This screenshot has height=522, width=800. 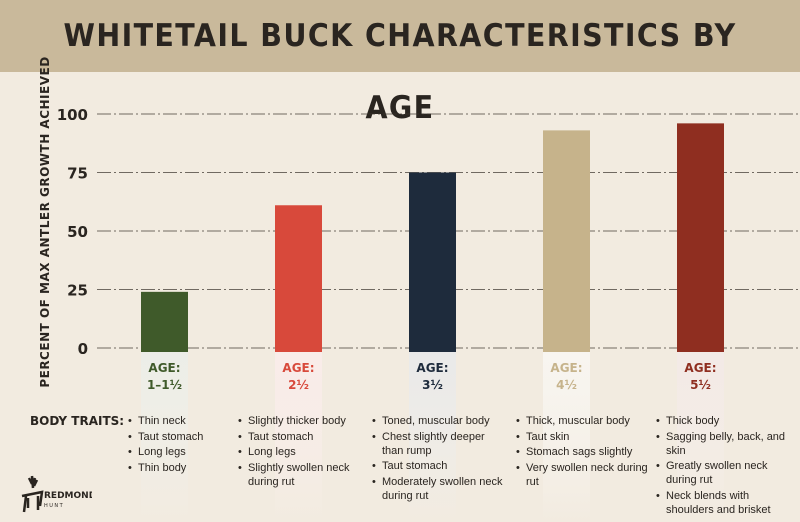 What do you see at coordinates (77, 174) in the screenshot?
I see `y-tick-label: 75` at bounding box center [77, 174].